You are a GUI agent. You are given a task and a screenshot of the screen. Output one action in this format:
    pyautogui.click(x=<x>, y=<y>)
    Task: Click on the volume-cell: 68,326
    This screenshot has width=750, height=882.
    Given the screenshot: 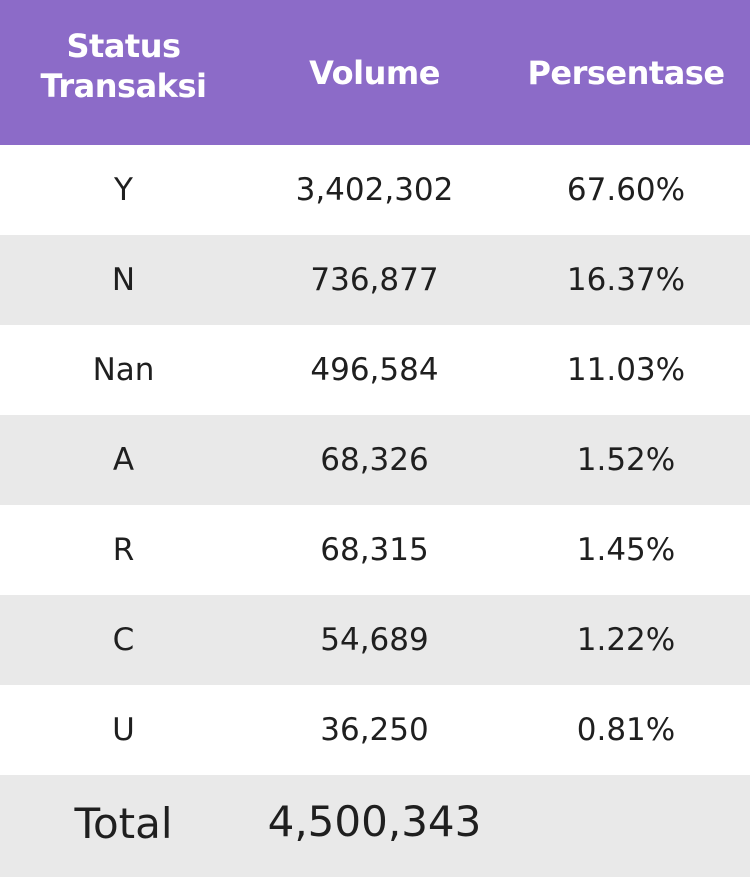 What is the action you would take?
    pyautogui.click(x=374, y=460)
    